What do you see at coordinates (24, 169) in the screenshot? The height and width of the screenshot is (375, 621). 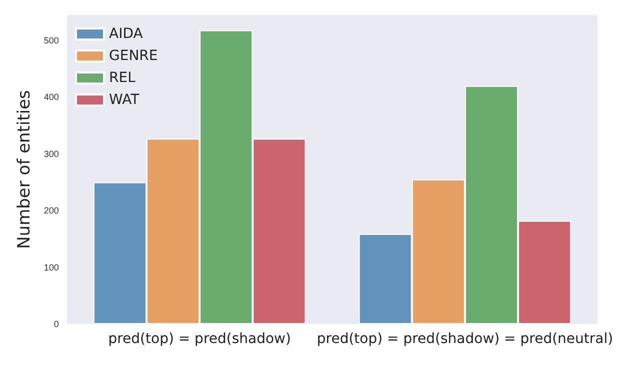 I see `y-axis-title: Number of entities` at bounding box center [24, 169].